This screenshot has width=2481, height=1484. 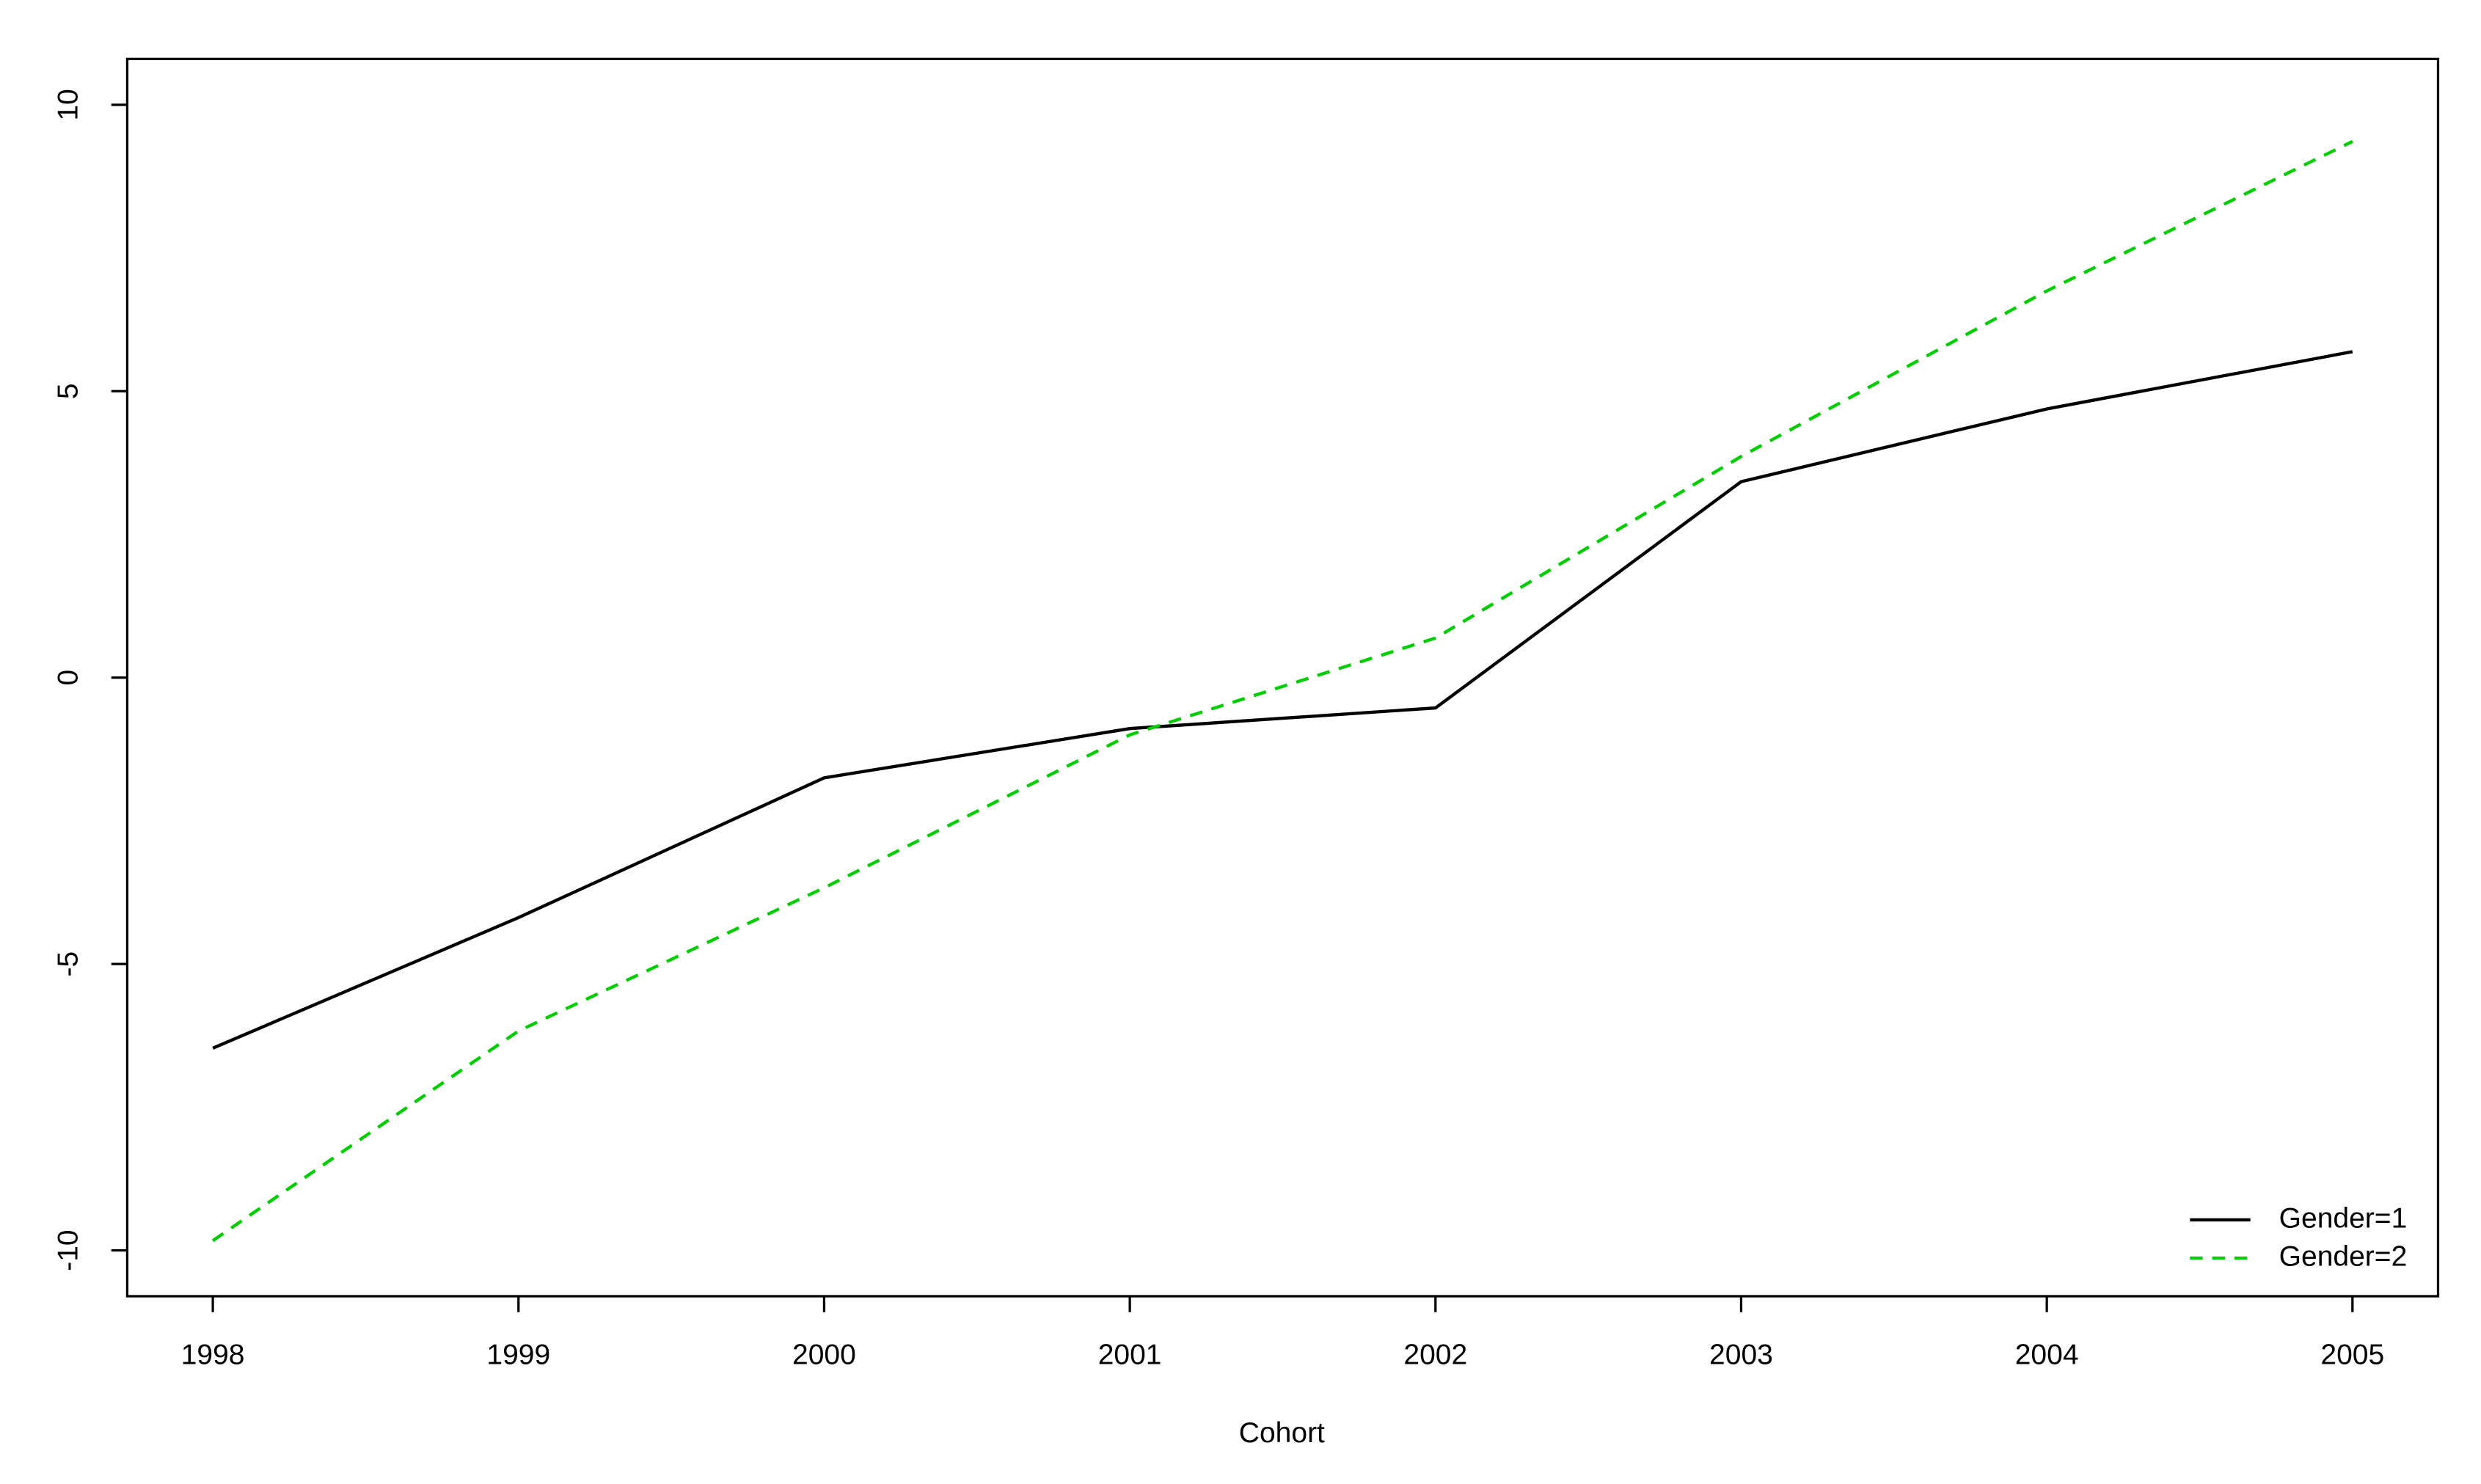 What do you see at coordinates (68, 391) in the screenshot?
I see `y-tick-label: 5` at bounding box center [68, 391].